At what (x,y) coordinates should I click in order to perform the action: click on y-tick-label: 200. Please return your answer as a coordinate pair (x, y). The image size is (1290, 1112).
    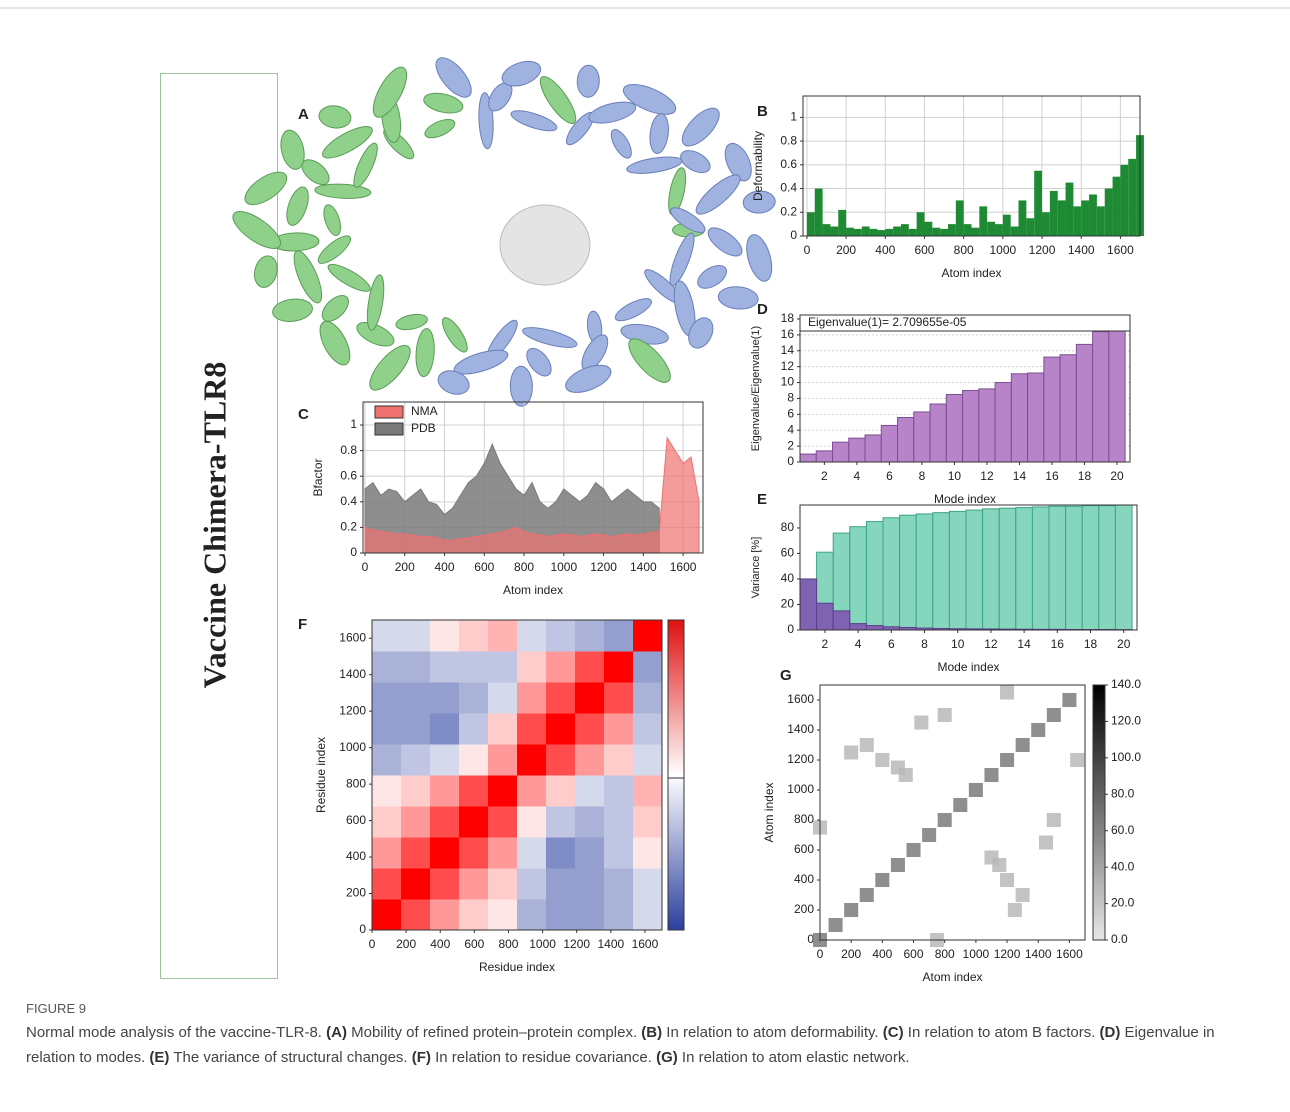
    Looking at the image, I should click on (804, 909).